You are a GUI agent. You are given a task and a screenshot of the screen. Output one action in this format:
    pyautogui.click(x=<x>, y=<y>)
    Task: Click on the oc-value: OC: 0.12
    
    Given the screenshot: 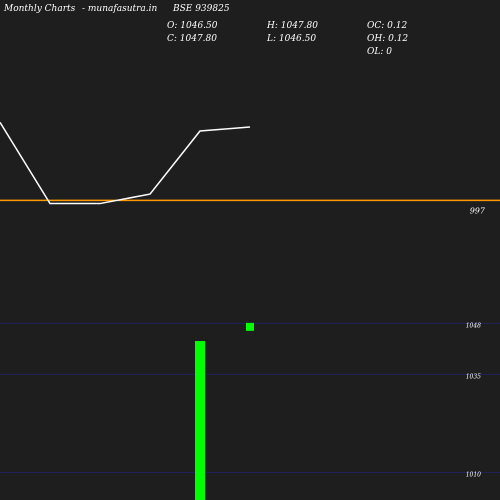 What is the action you would take?
    pyautogui.click(x=387, y=26)
    